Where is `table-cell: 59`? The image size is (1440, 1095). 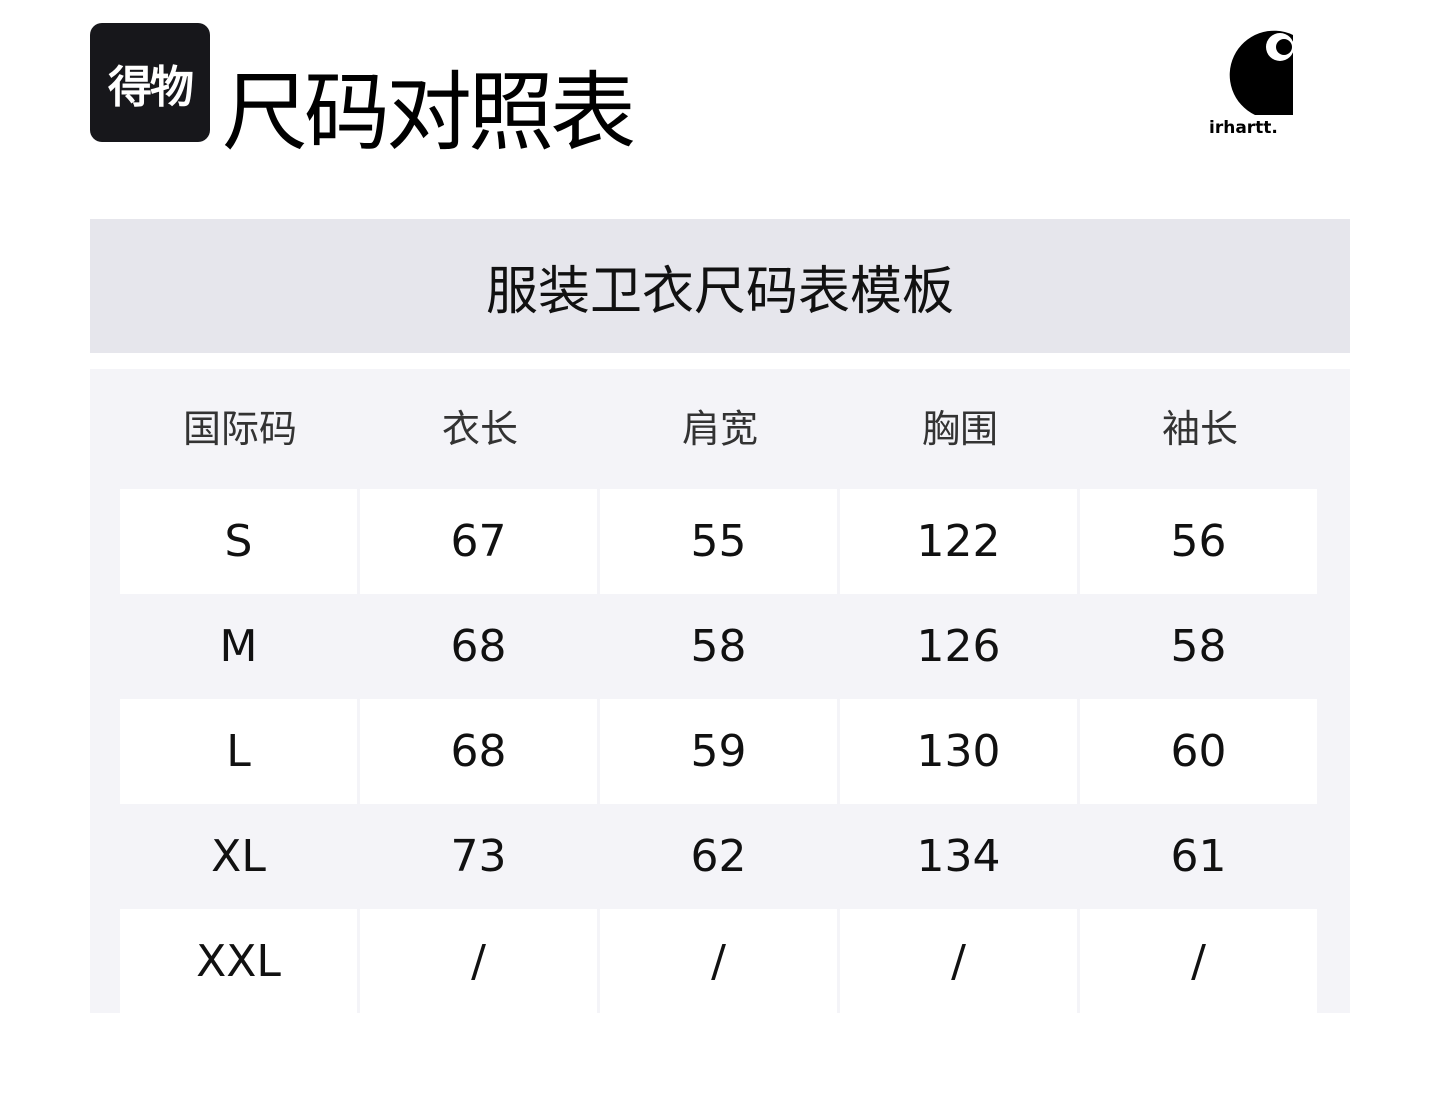
table-cell: 59 is located at coordinates (718, 751).